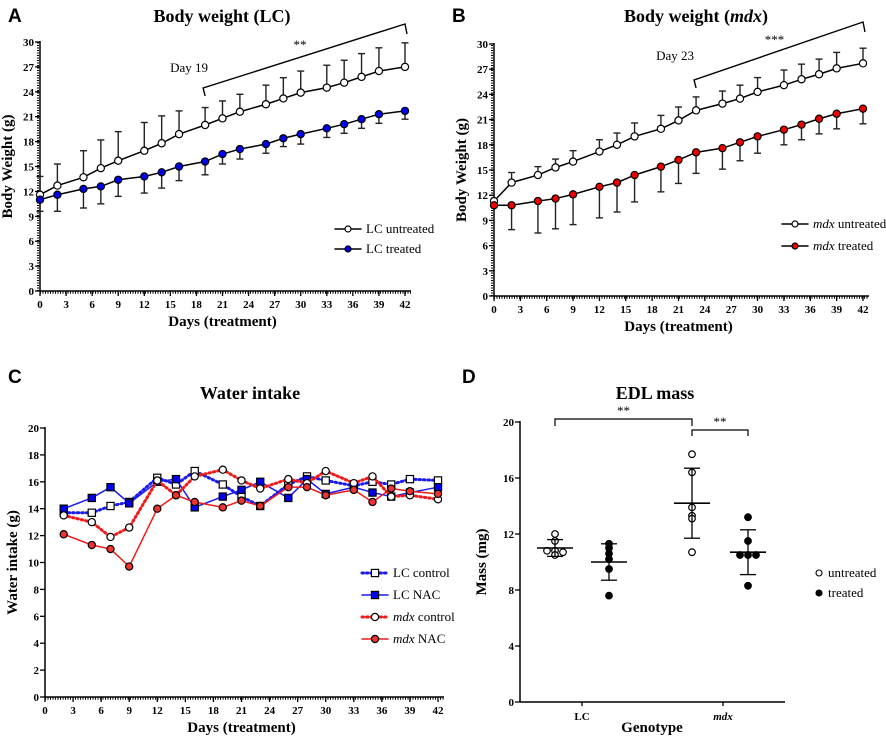 The width and height of the screenshot is (886, 744). What do you see at coordinates (251, 491) in the screenshot?
I see `series-lc-control` at bounding box center [251, 491].